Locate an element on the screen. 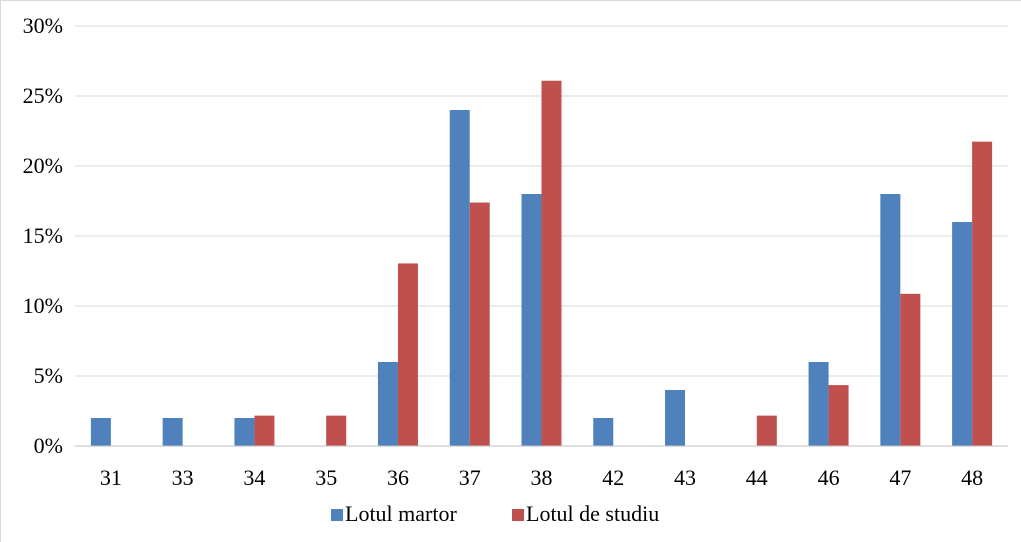 This screenshot has width=1021, height=542. x-tick-label: 36 is located at coordinates (398, 477).